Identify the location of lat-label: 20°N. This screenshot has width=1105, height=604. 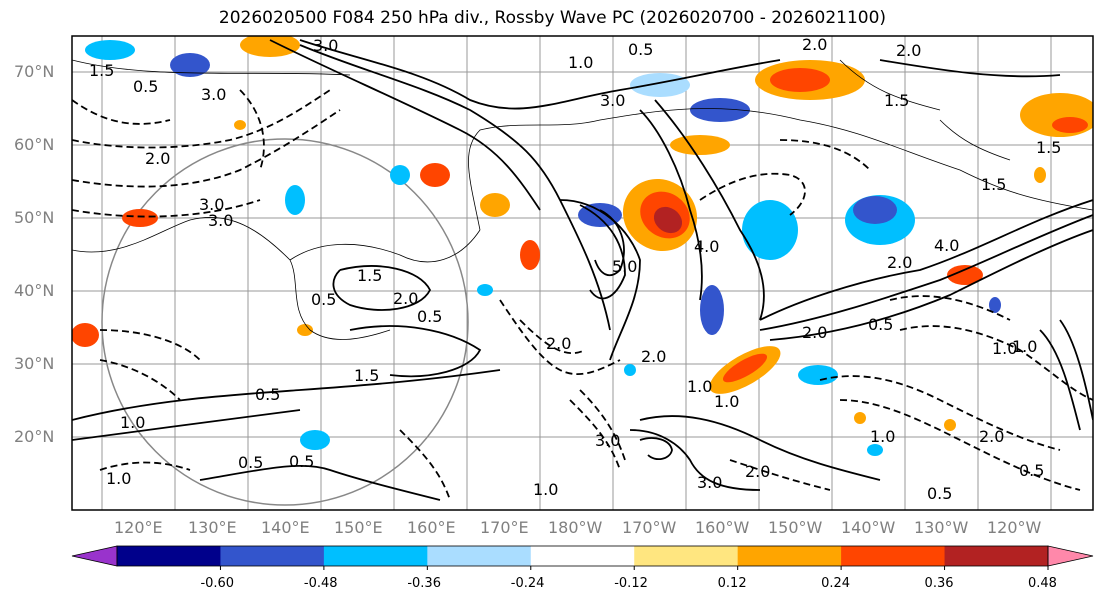
(34, 436).